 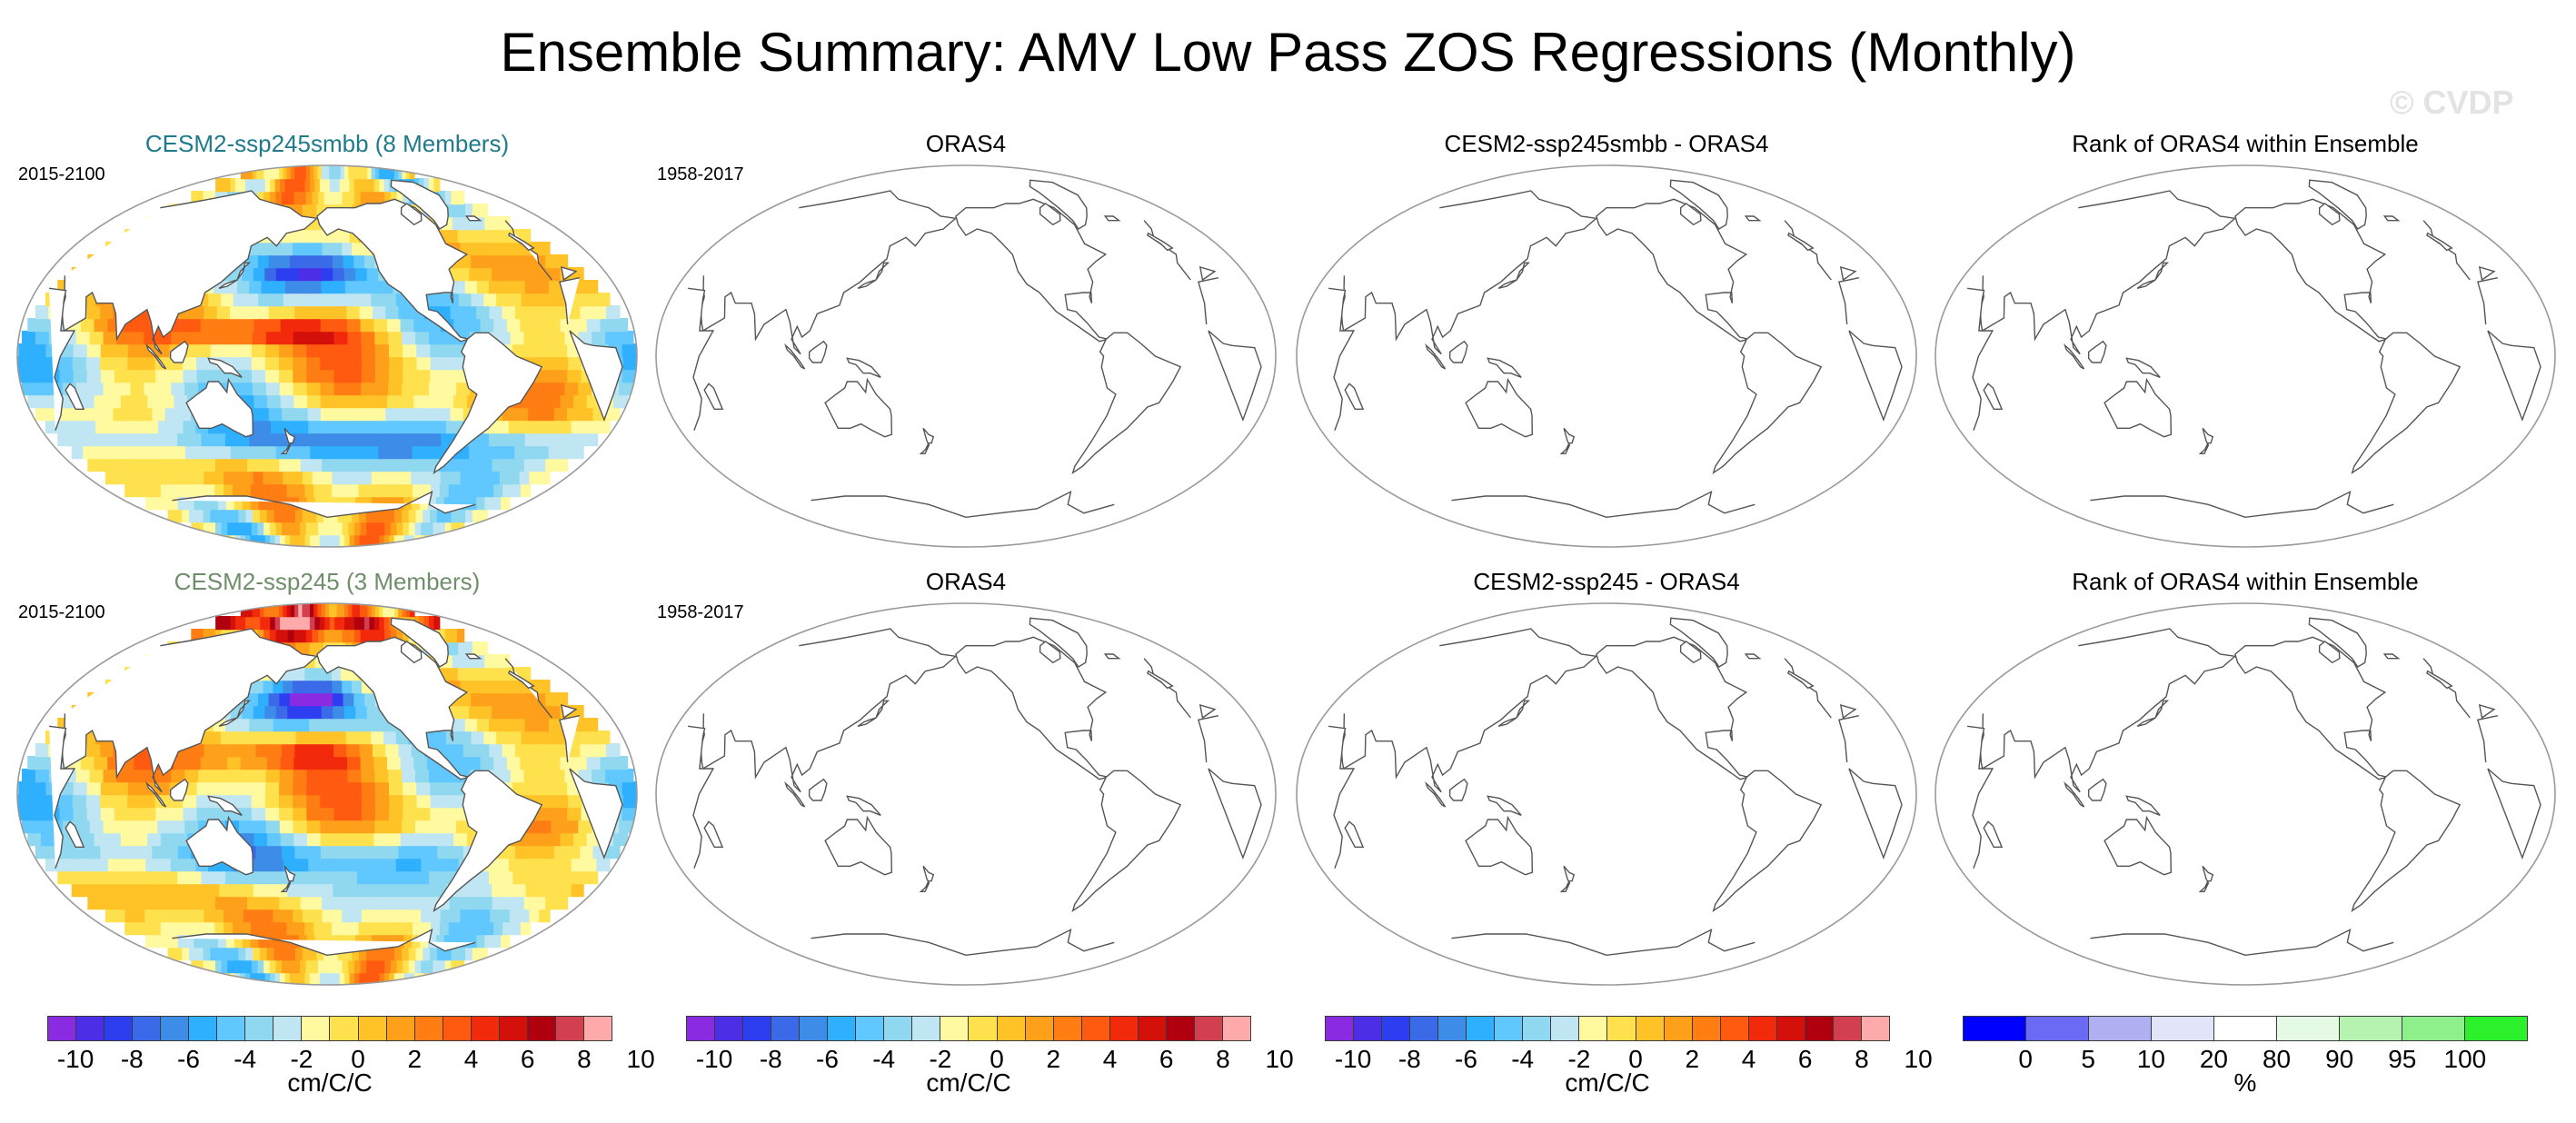 What do you see at coordinates (2245, 1082) in the screenshot?
I see `colorbar-unit: %` at bounding box center [2245, 1082].